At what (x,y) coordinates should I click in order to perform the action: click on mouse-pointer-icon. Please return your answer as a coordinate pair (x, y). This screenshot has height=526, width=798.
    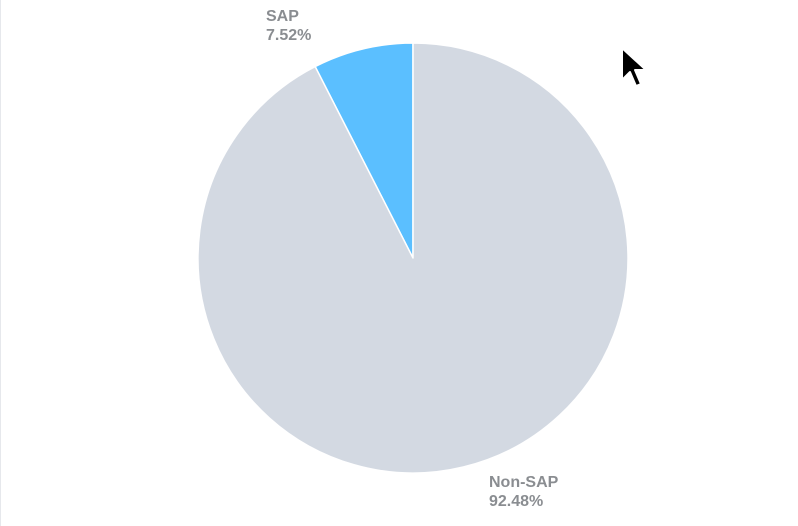
    Looking at the image, I should click on (634, 67).